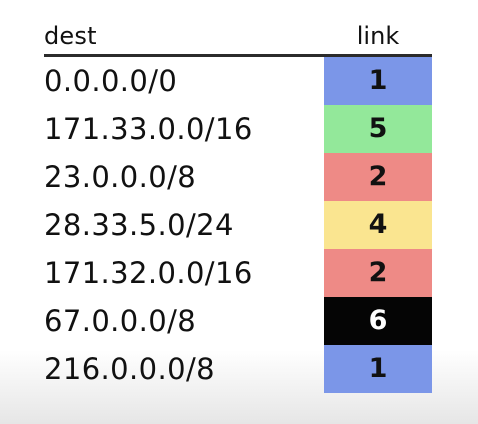 The height and width of the screenshot is (424, 478). What do you see at coordinates (120, 177) in the screenshot?
I see `dest-cell: 23.0.0.0/8` at bounding box center [120, 177].